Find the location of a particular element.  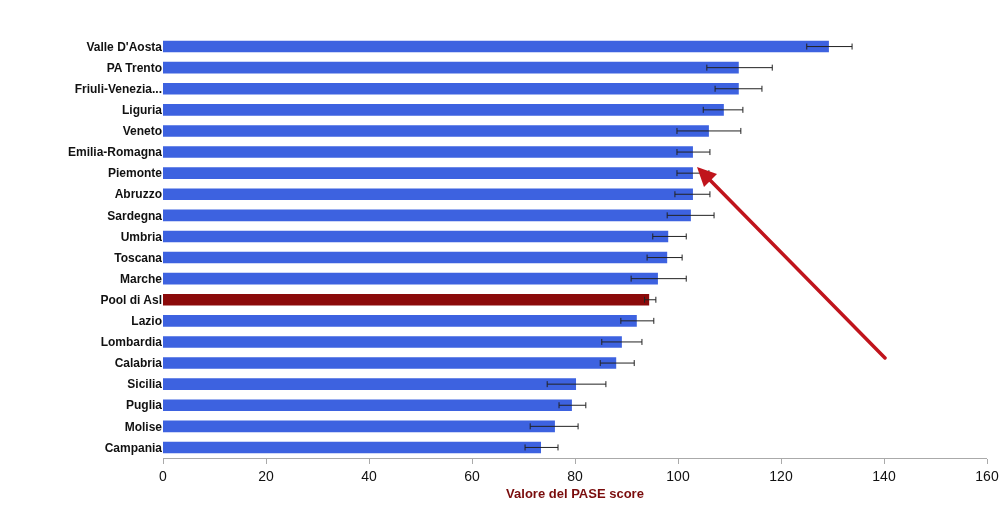

y-tick-label: Umbria is located at coordinates (141, 236).